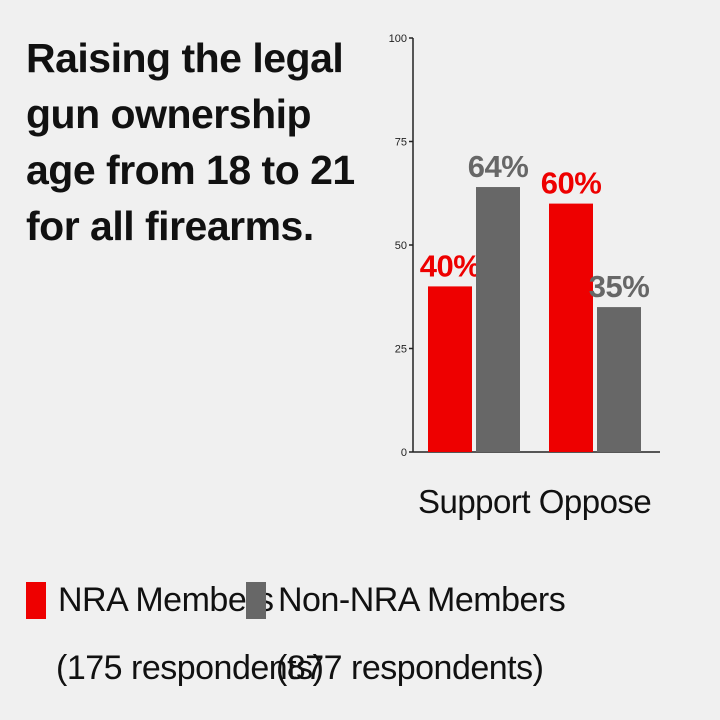 Image resolution: width=720 pixels, height=720 pixels. What do you see at coordinates (36, 600) in the screenshot?
I see `legend-swatch-nra` at bounding box center [36, 600].